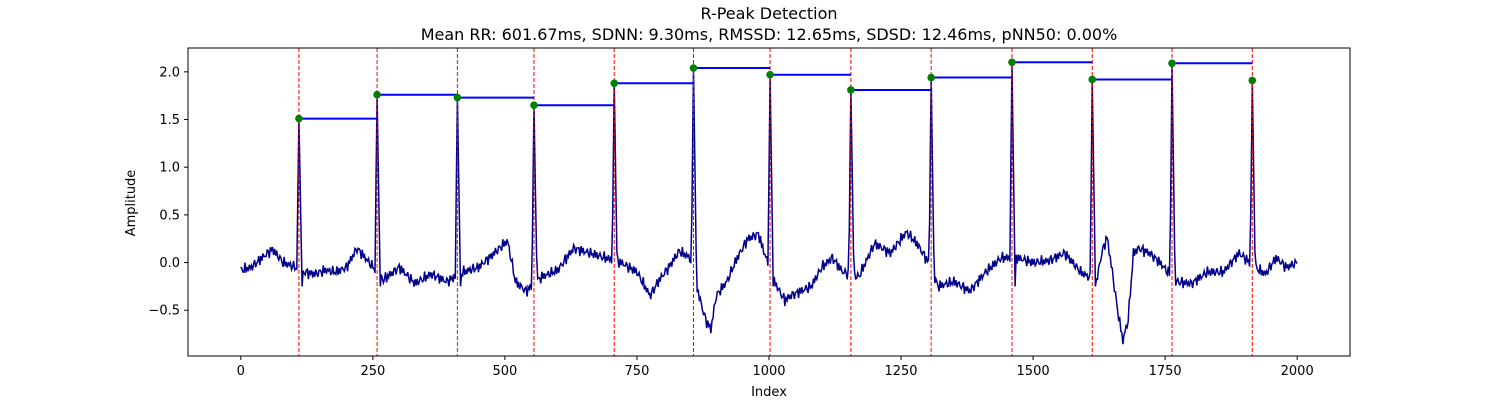 The image size is (1500, 400). What do you see at coordinates (1033, 371) in the screenshot?
I see `x-tick-label: 1500` at bounding box center [1033, 371].